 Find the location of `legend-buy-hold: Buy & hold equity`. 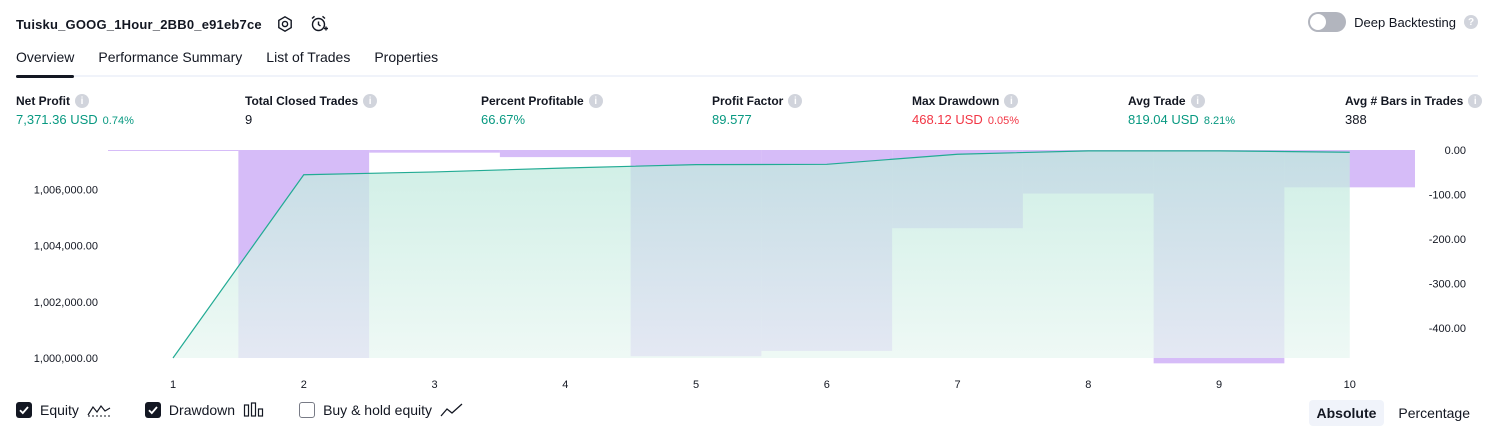

legend-buy-hold: Buy & hold equity is located at coordinates (381, 410).